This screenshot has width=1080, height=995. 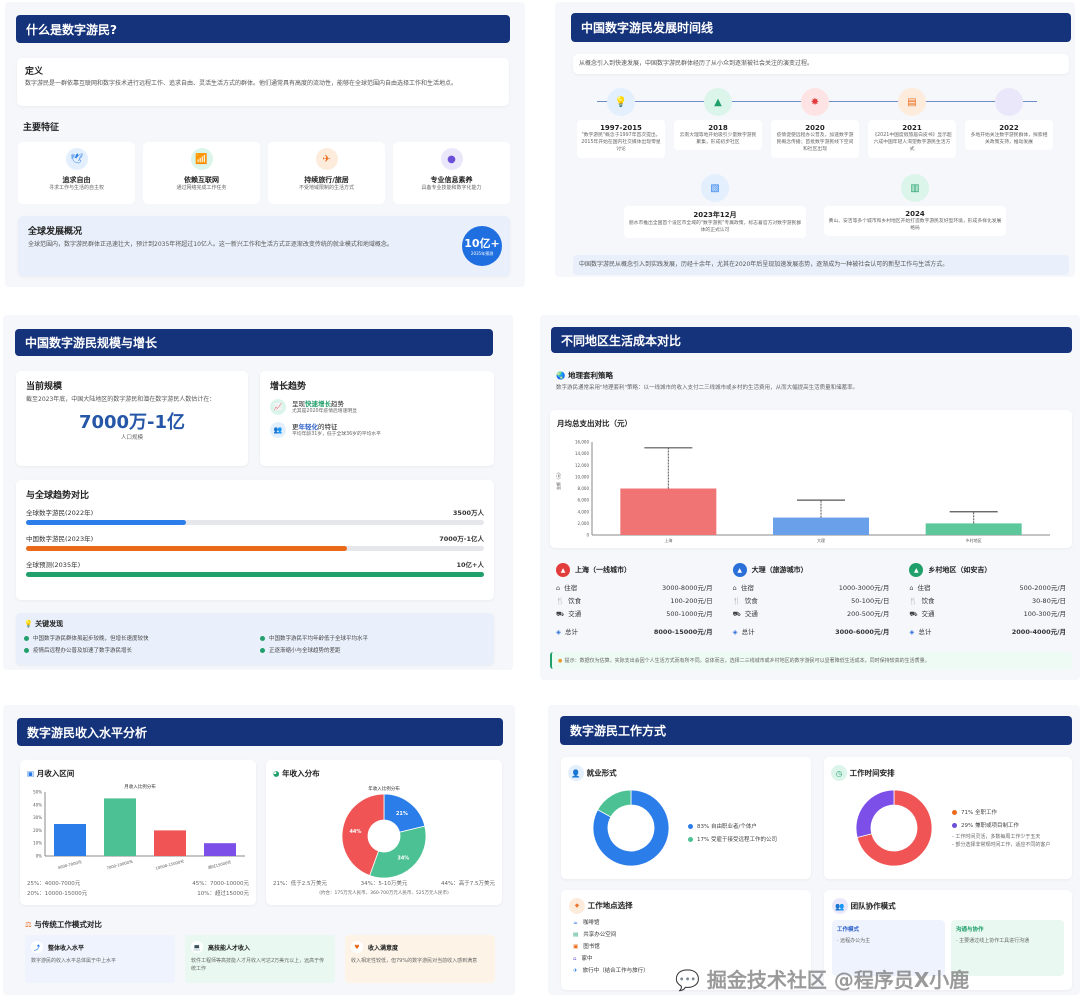 What do you see at coordinates (560, 614) in the screenshot?
I see `bus-icon: ⛟` at bounding box center [560, 614].